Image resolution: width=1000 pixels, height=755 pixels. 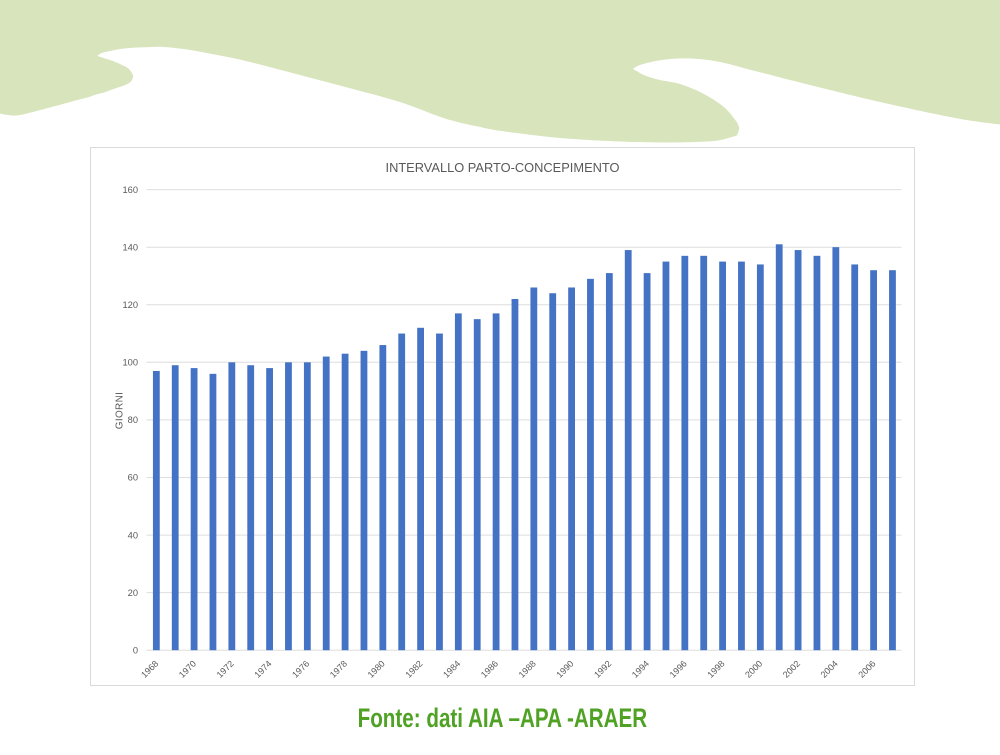 I want to click on svg-text: 100, so click(x=130, y=363).